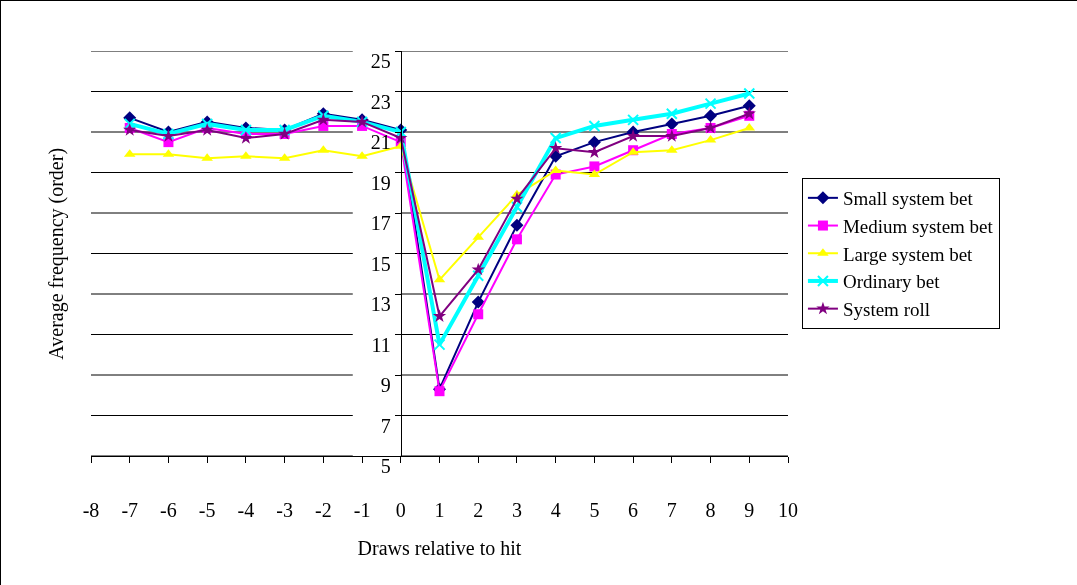  Describe the element at coordinates (284, 510) in the screenshot. I see `x-tick-label: -3` at that location.